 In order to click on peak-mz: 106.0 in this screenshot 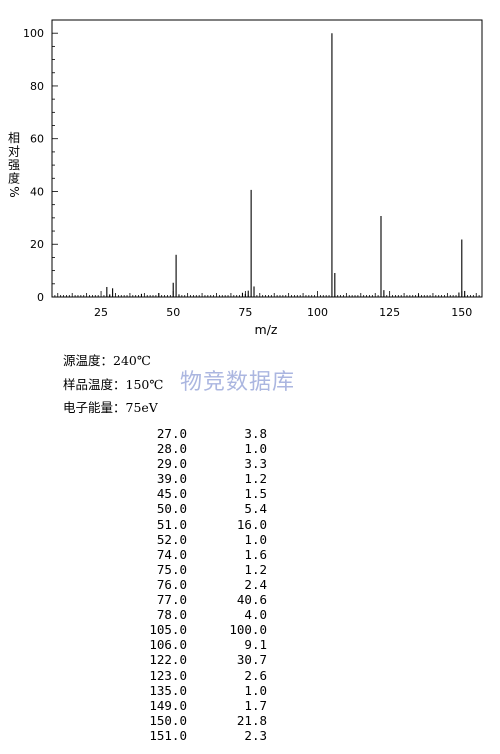, I will do `click(168, 645)`.